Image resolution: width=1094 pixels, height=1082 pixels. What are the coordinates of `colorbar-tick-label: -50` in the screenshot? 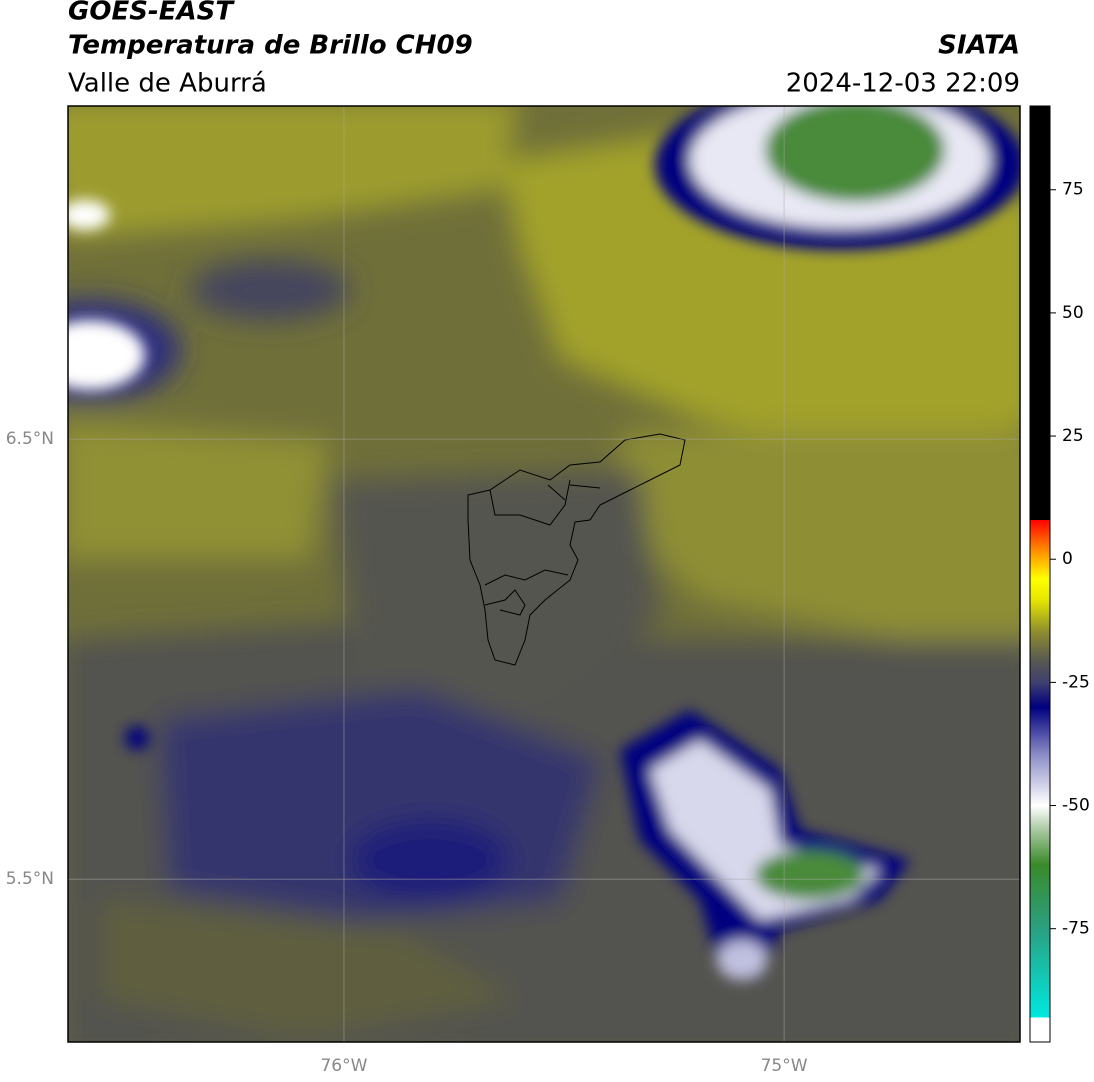 It's located at (1076, 806).